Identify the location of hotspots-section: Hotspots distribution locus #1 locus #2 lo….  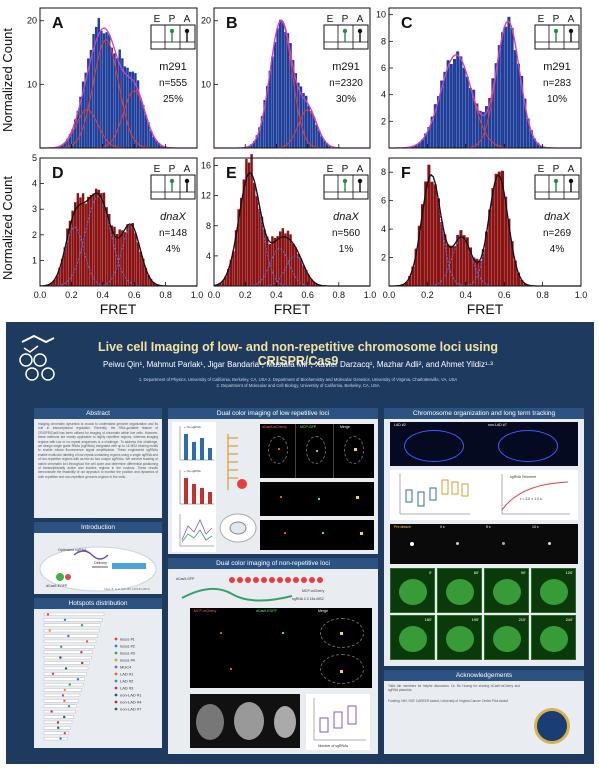
(98, 673).